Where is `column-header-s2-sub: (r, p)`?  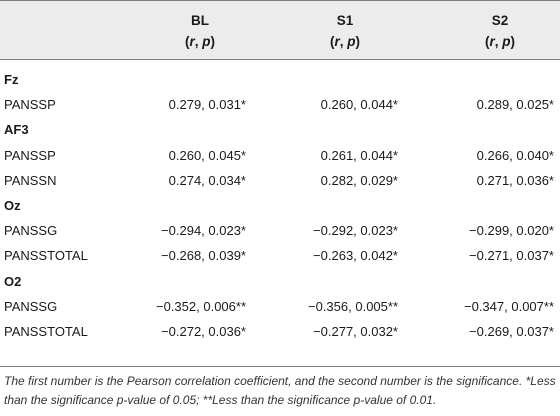
column-header-s2-sub: (r, p) is located at coordinates (500, 41).